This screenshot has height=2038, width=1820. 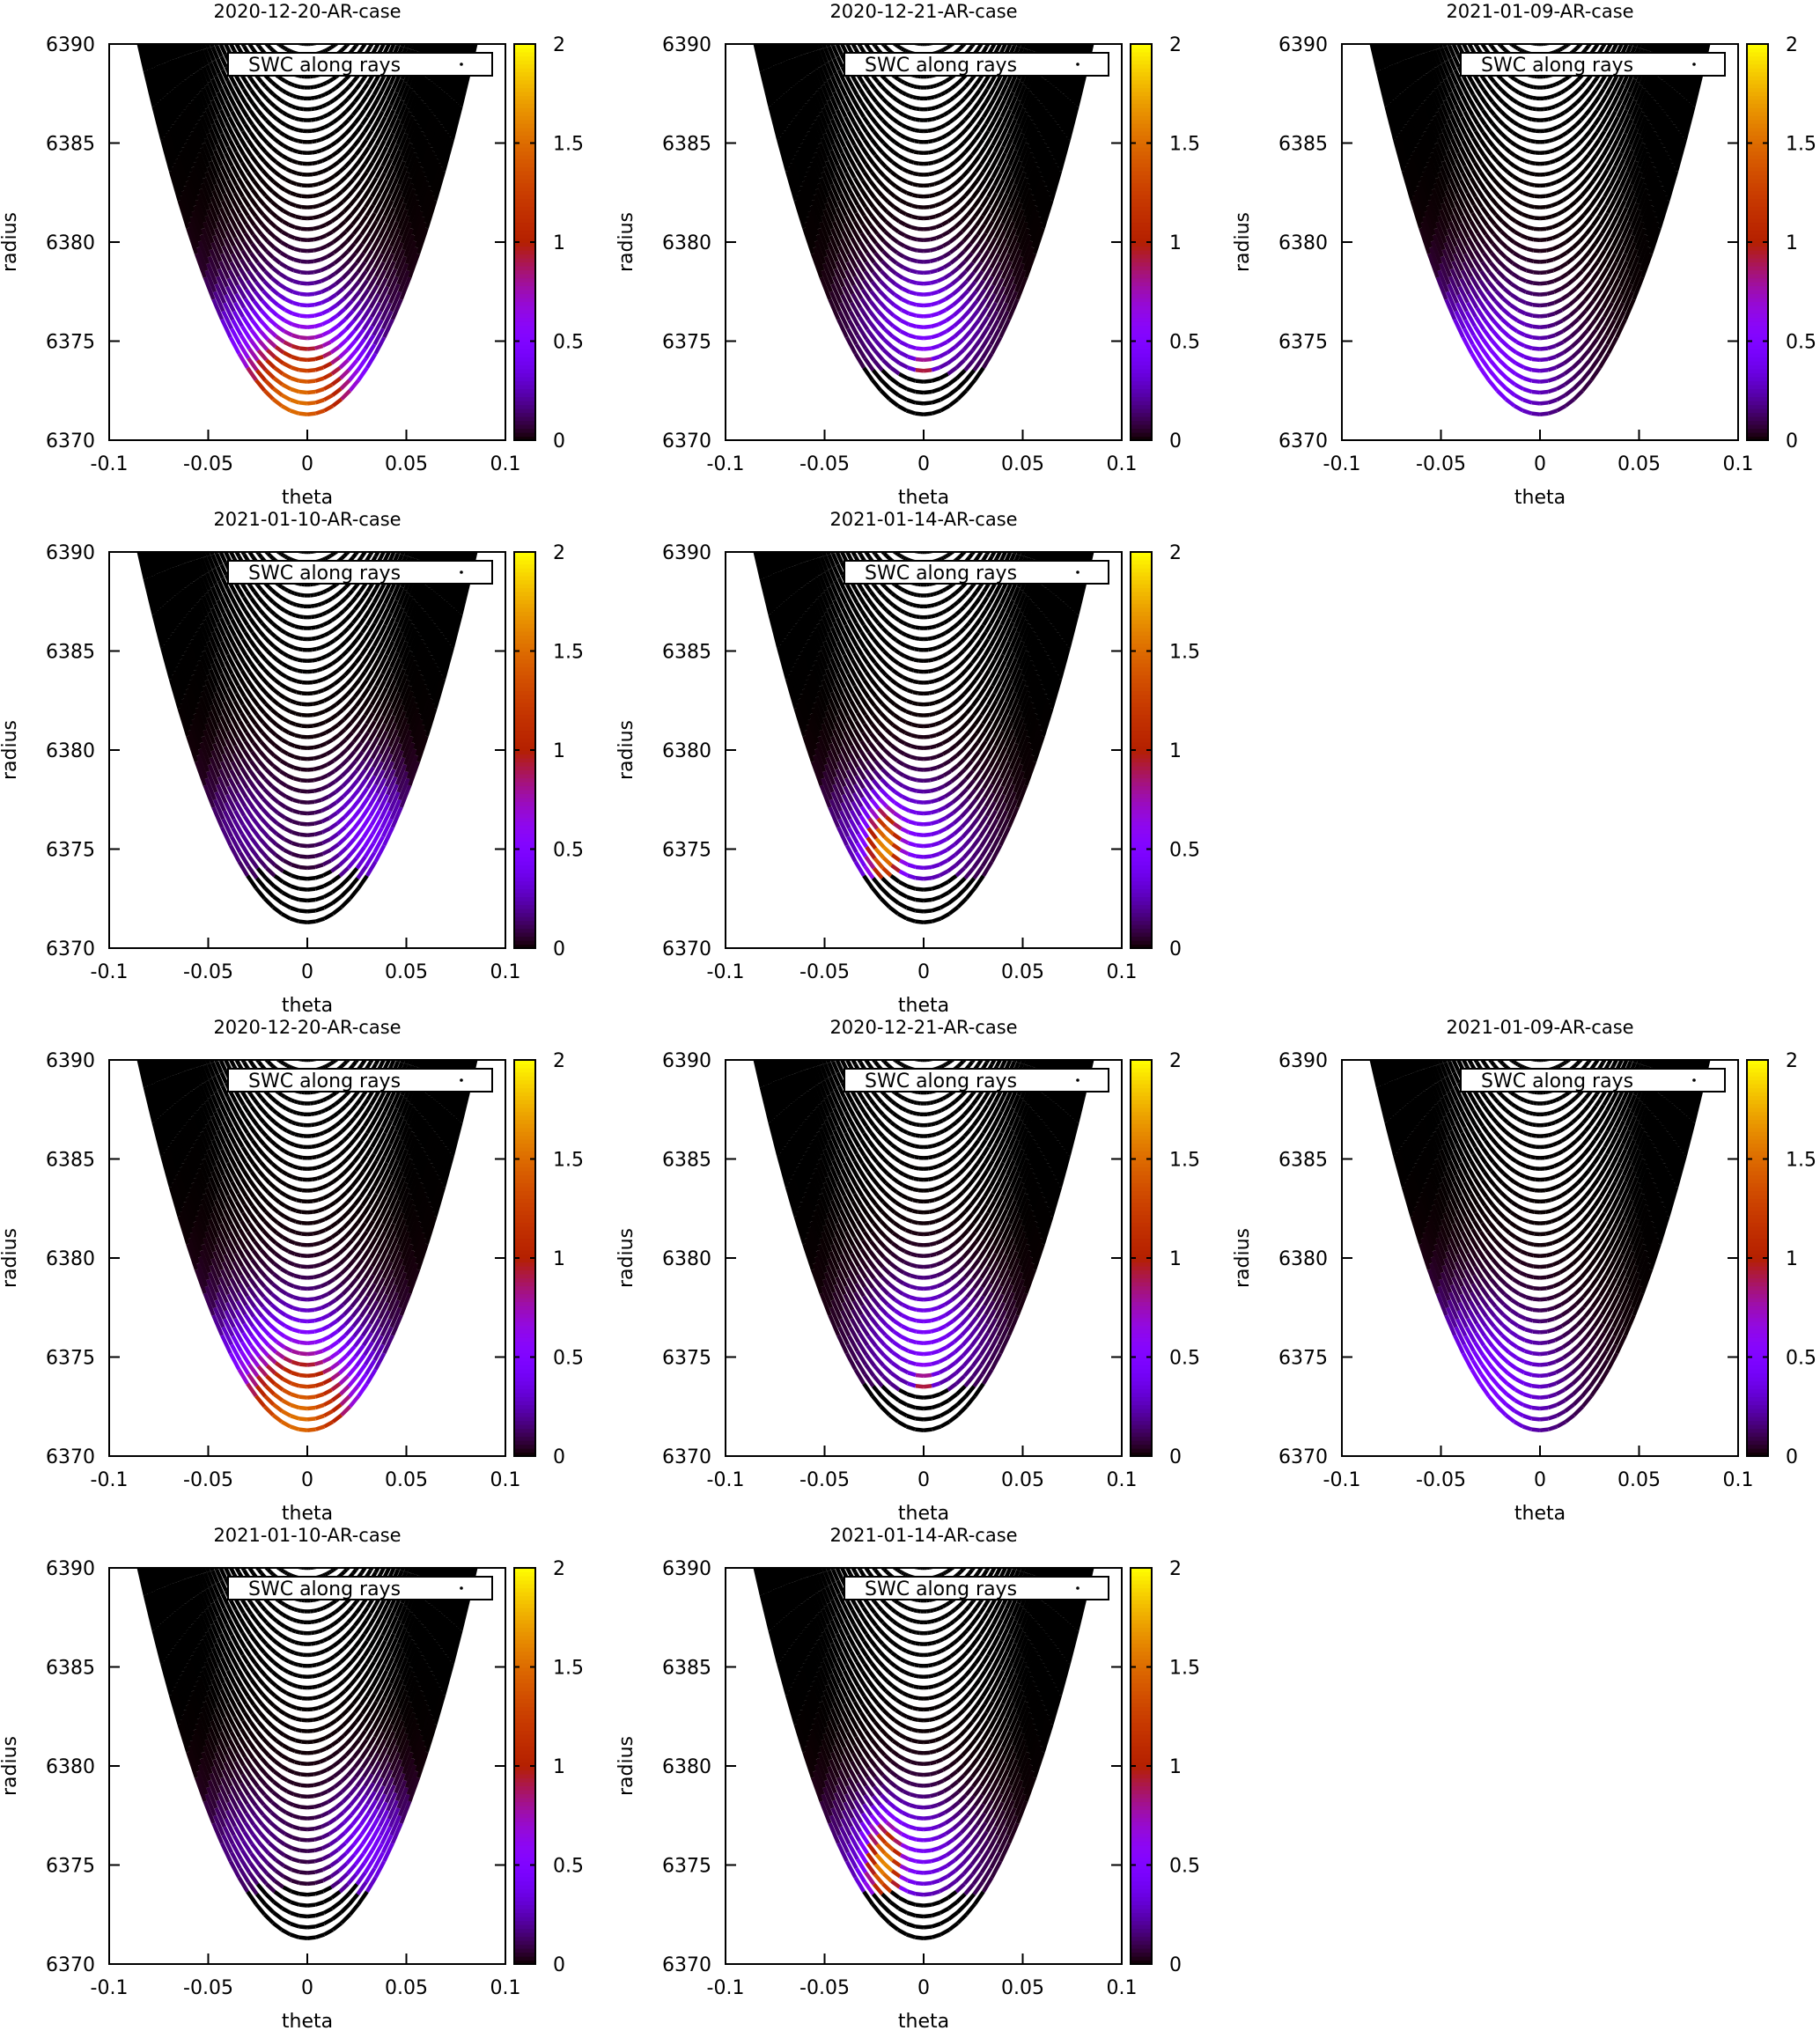 I want to click on y-tick-label: 6370, so click(x=70, y=441).